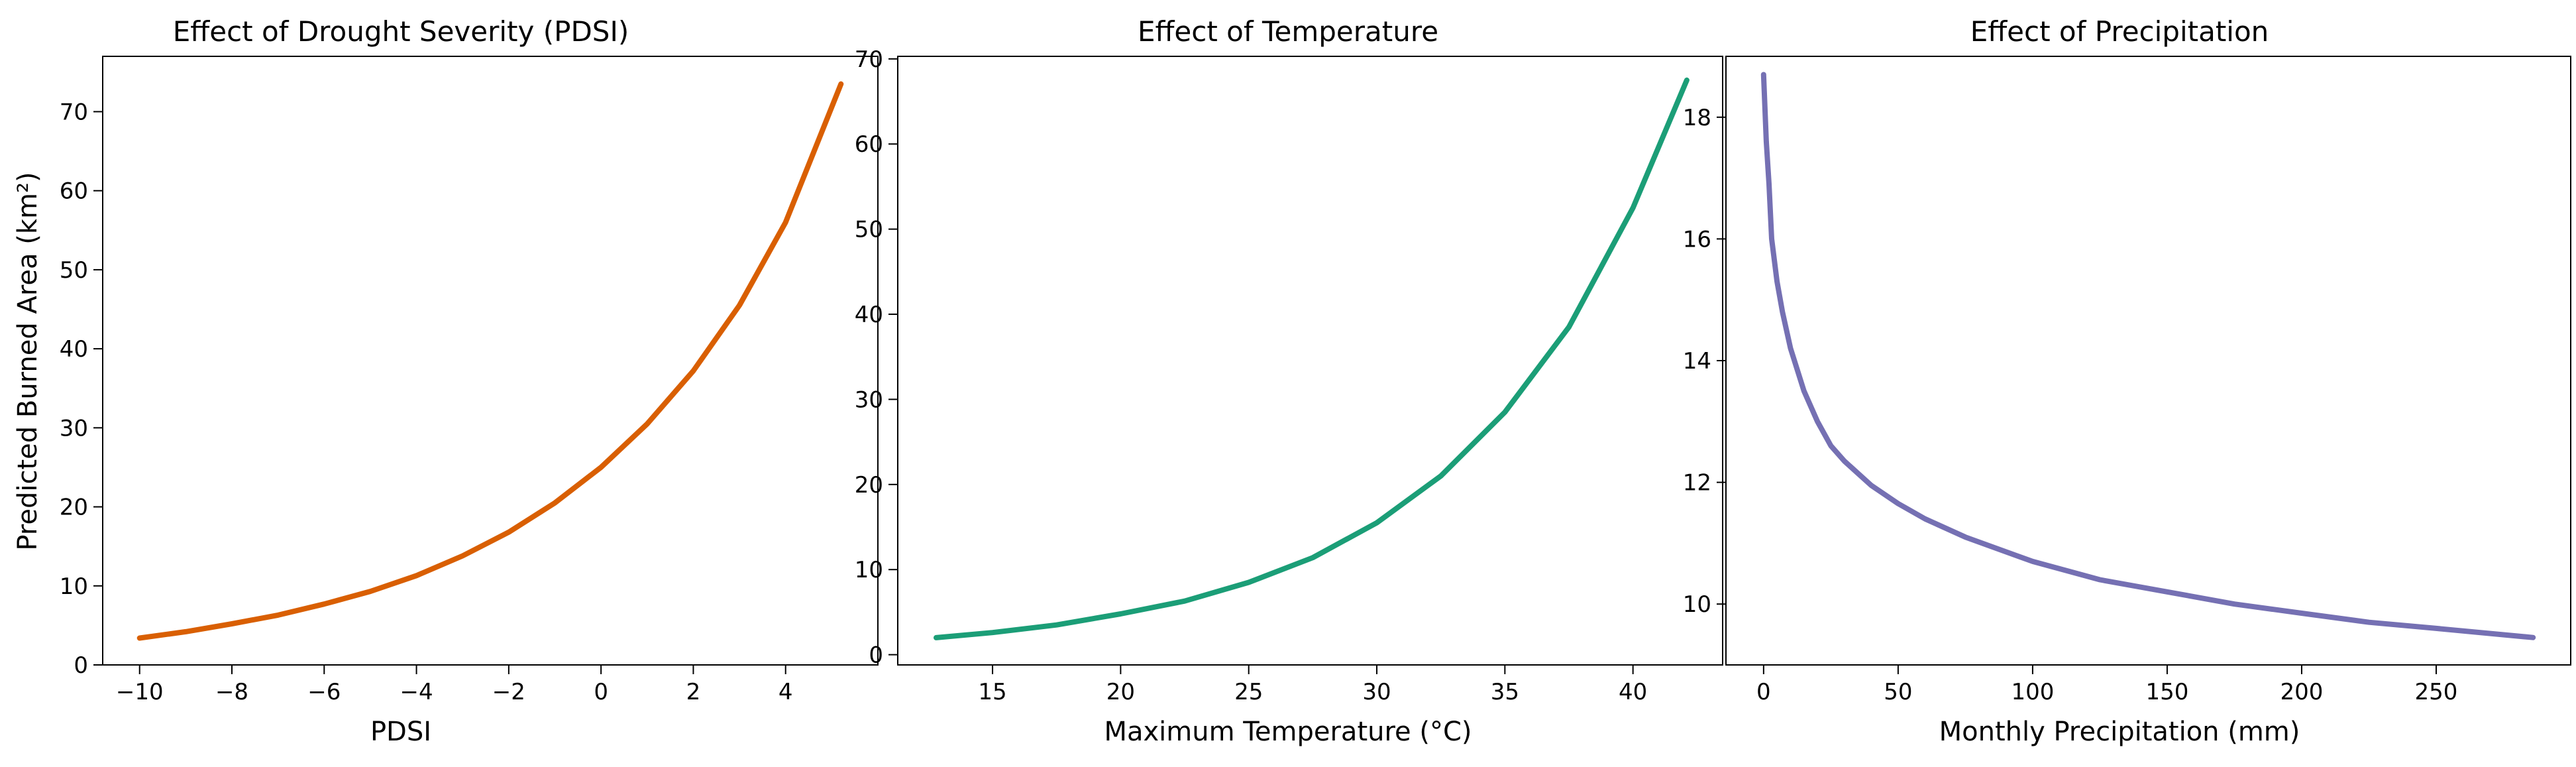 The width and height of the screenshot is (2576, 767). What do you see at coordinates (2436, 692) in the screenshot?
I see `x-tick-label: 250` at bounding box center [2436, 692].